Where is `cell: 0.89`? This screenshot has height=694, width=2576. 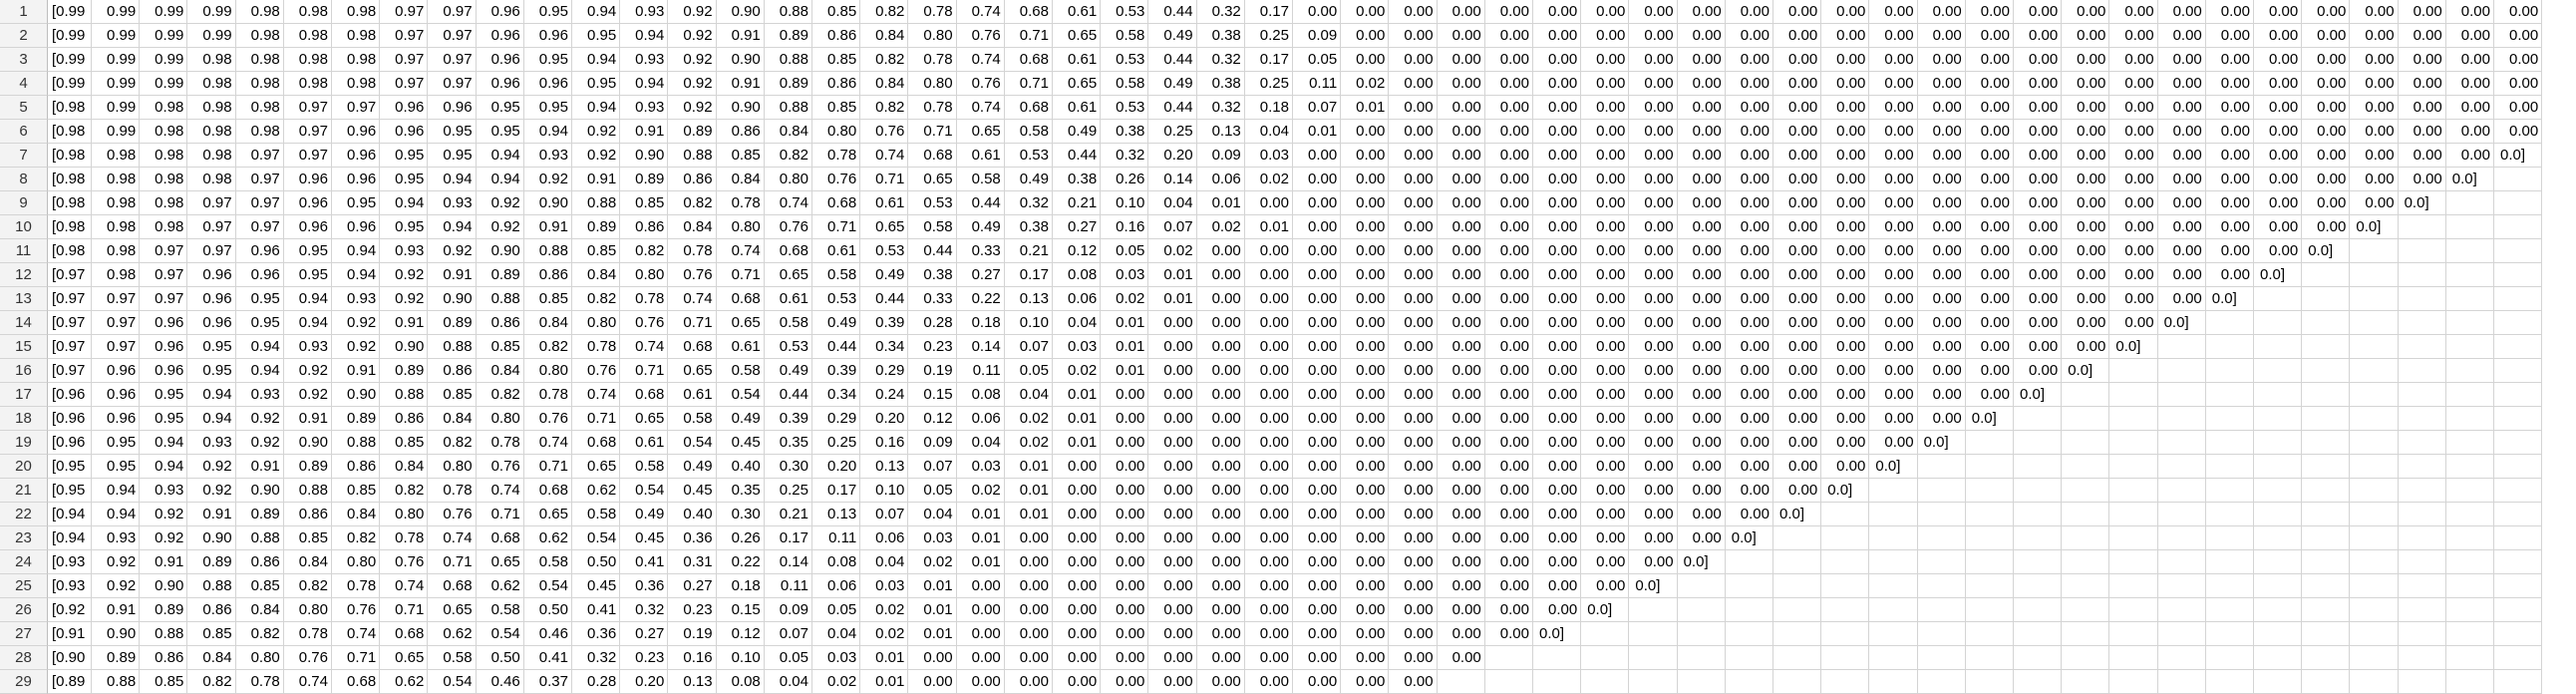 cell: 0.89 is located at coordinates (307, 467).